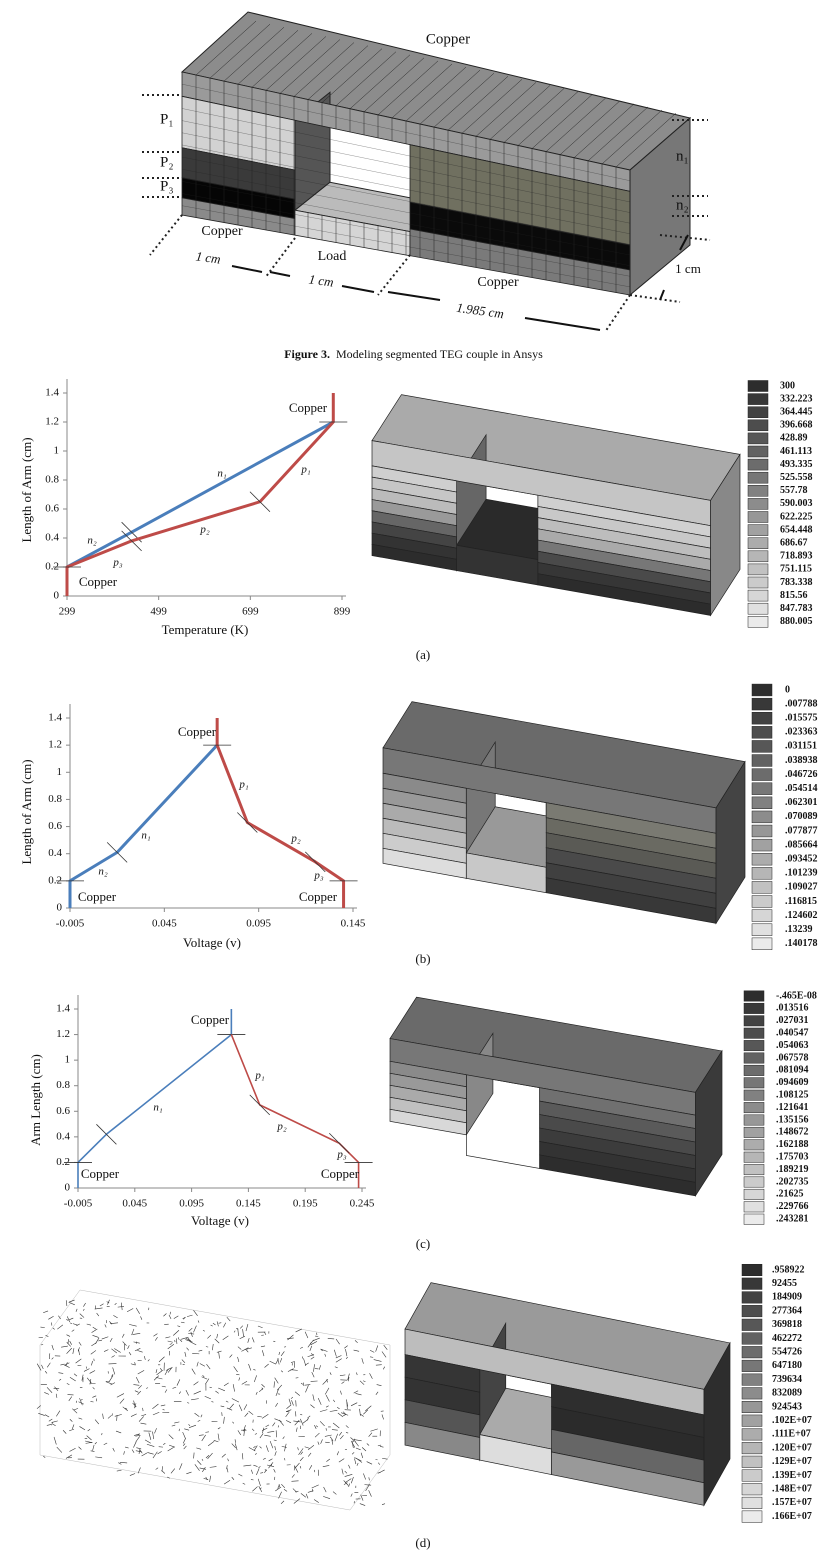 The height and width of the screenshot is (1557, 836). I want to click on legend-value: .243281, so click(792, 1218).